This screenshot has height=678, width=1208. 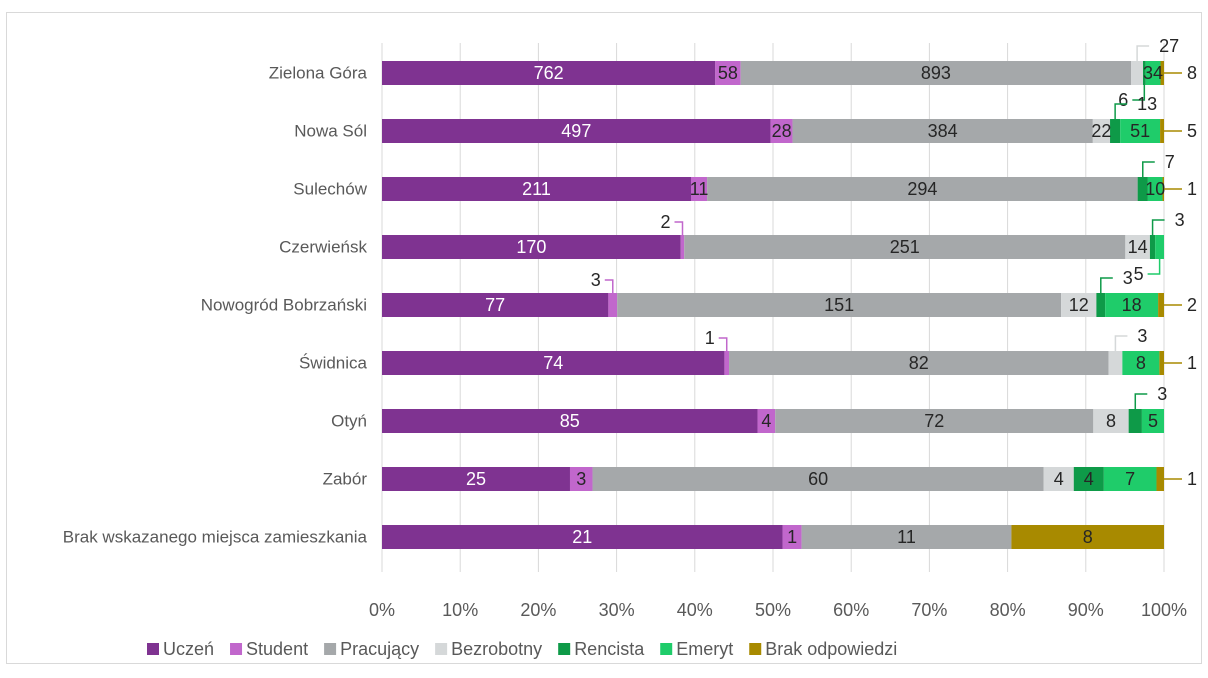 What do you see at coordinates (1079, 305) in the screenshot?
I see `data-label: 12` at bounding box center [1079, 305].